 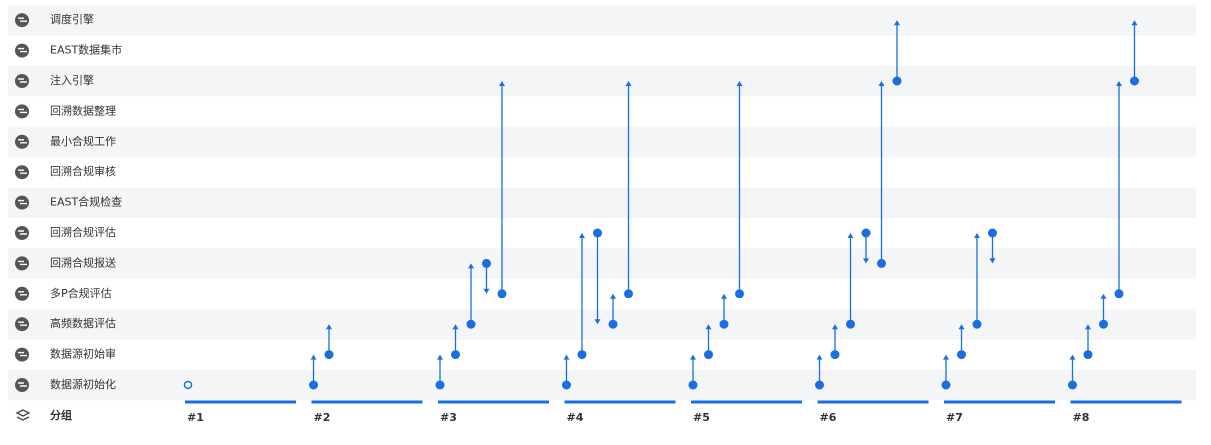 I want to click on group-label: #8, so click(x=1081, y=417).